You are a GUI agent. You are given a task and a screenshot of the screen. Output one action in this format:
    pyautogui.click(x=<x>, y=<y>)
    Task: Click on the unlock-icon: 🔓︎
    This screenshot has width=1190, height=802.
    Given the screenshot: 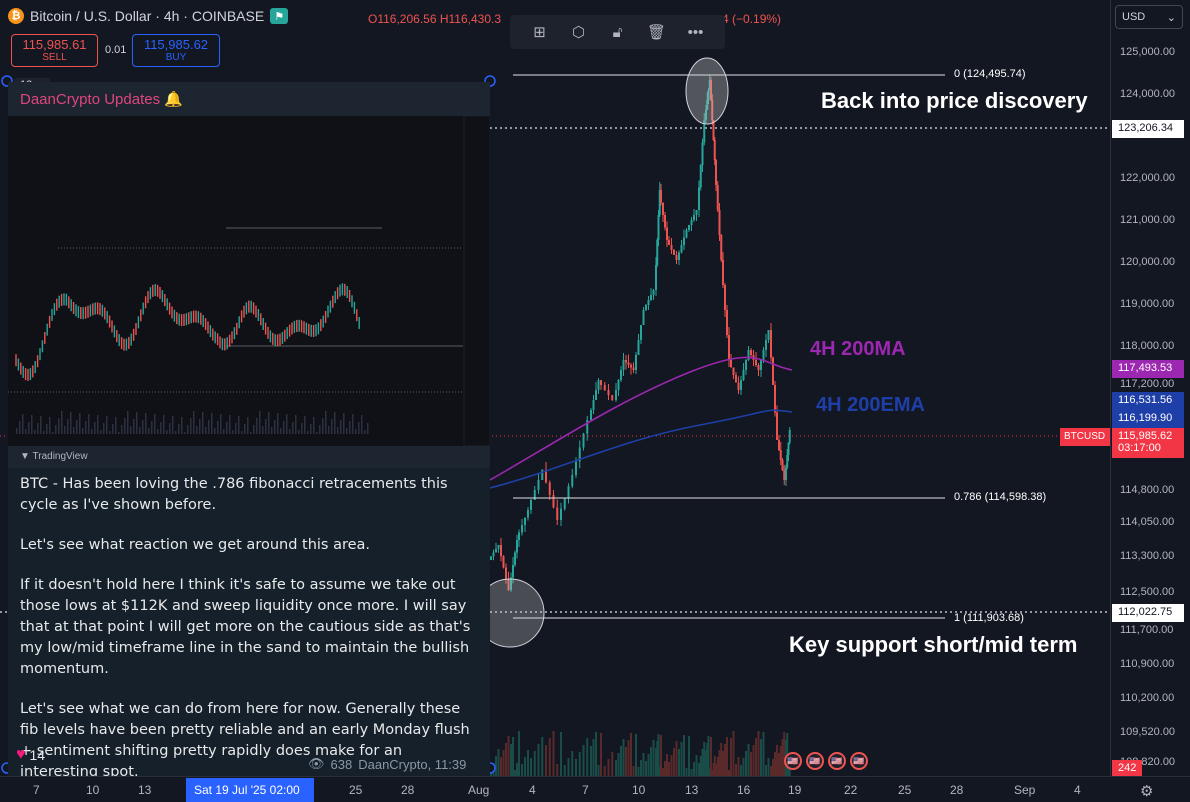 What is the action you would take?
    pyautogui.click(x=617, y=32)
    